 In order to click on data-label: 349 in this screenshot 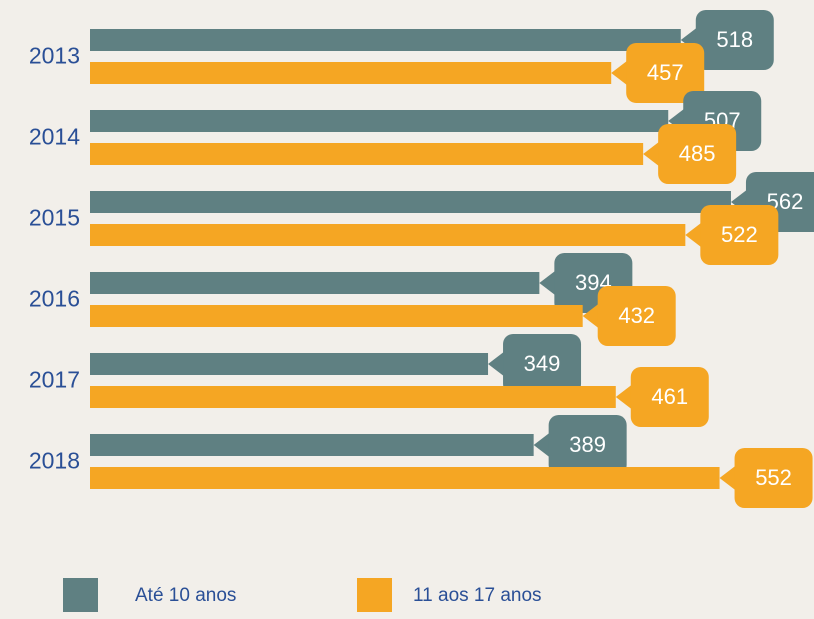, I will do `click(542, 363)`.